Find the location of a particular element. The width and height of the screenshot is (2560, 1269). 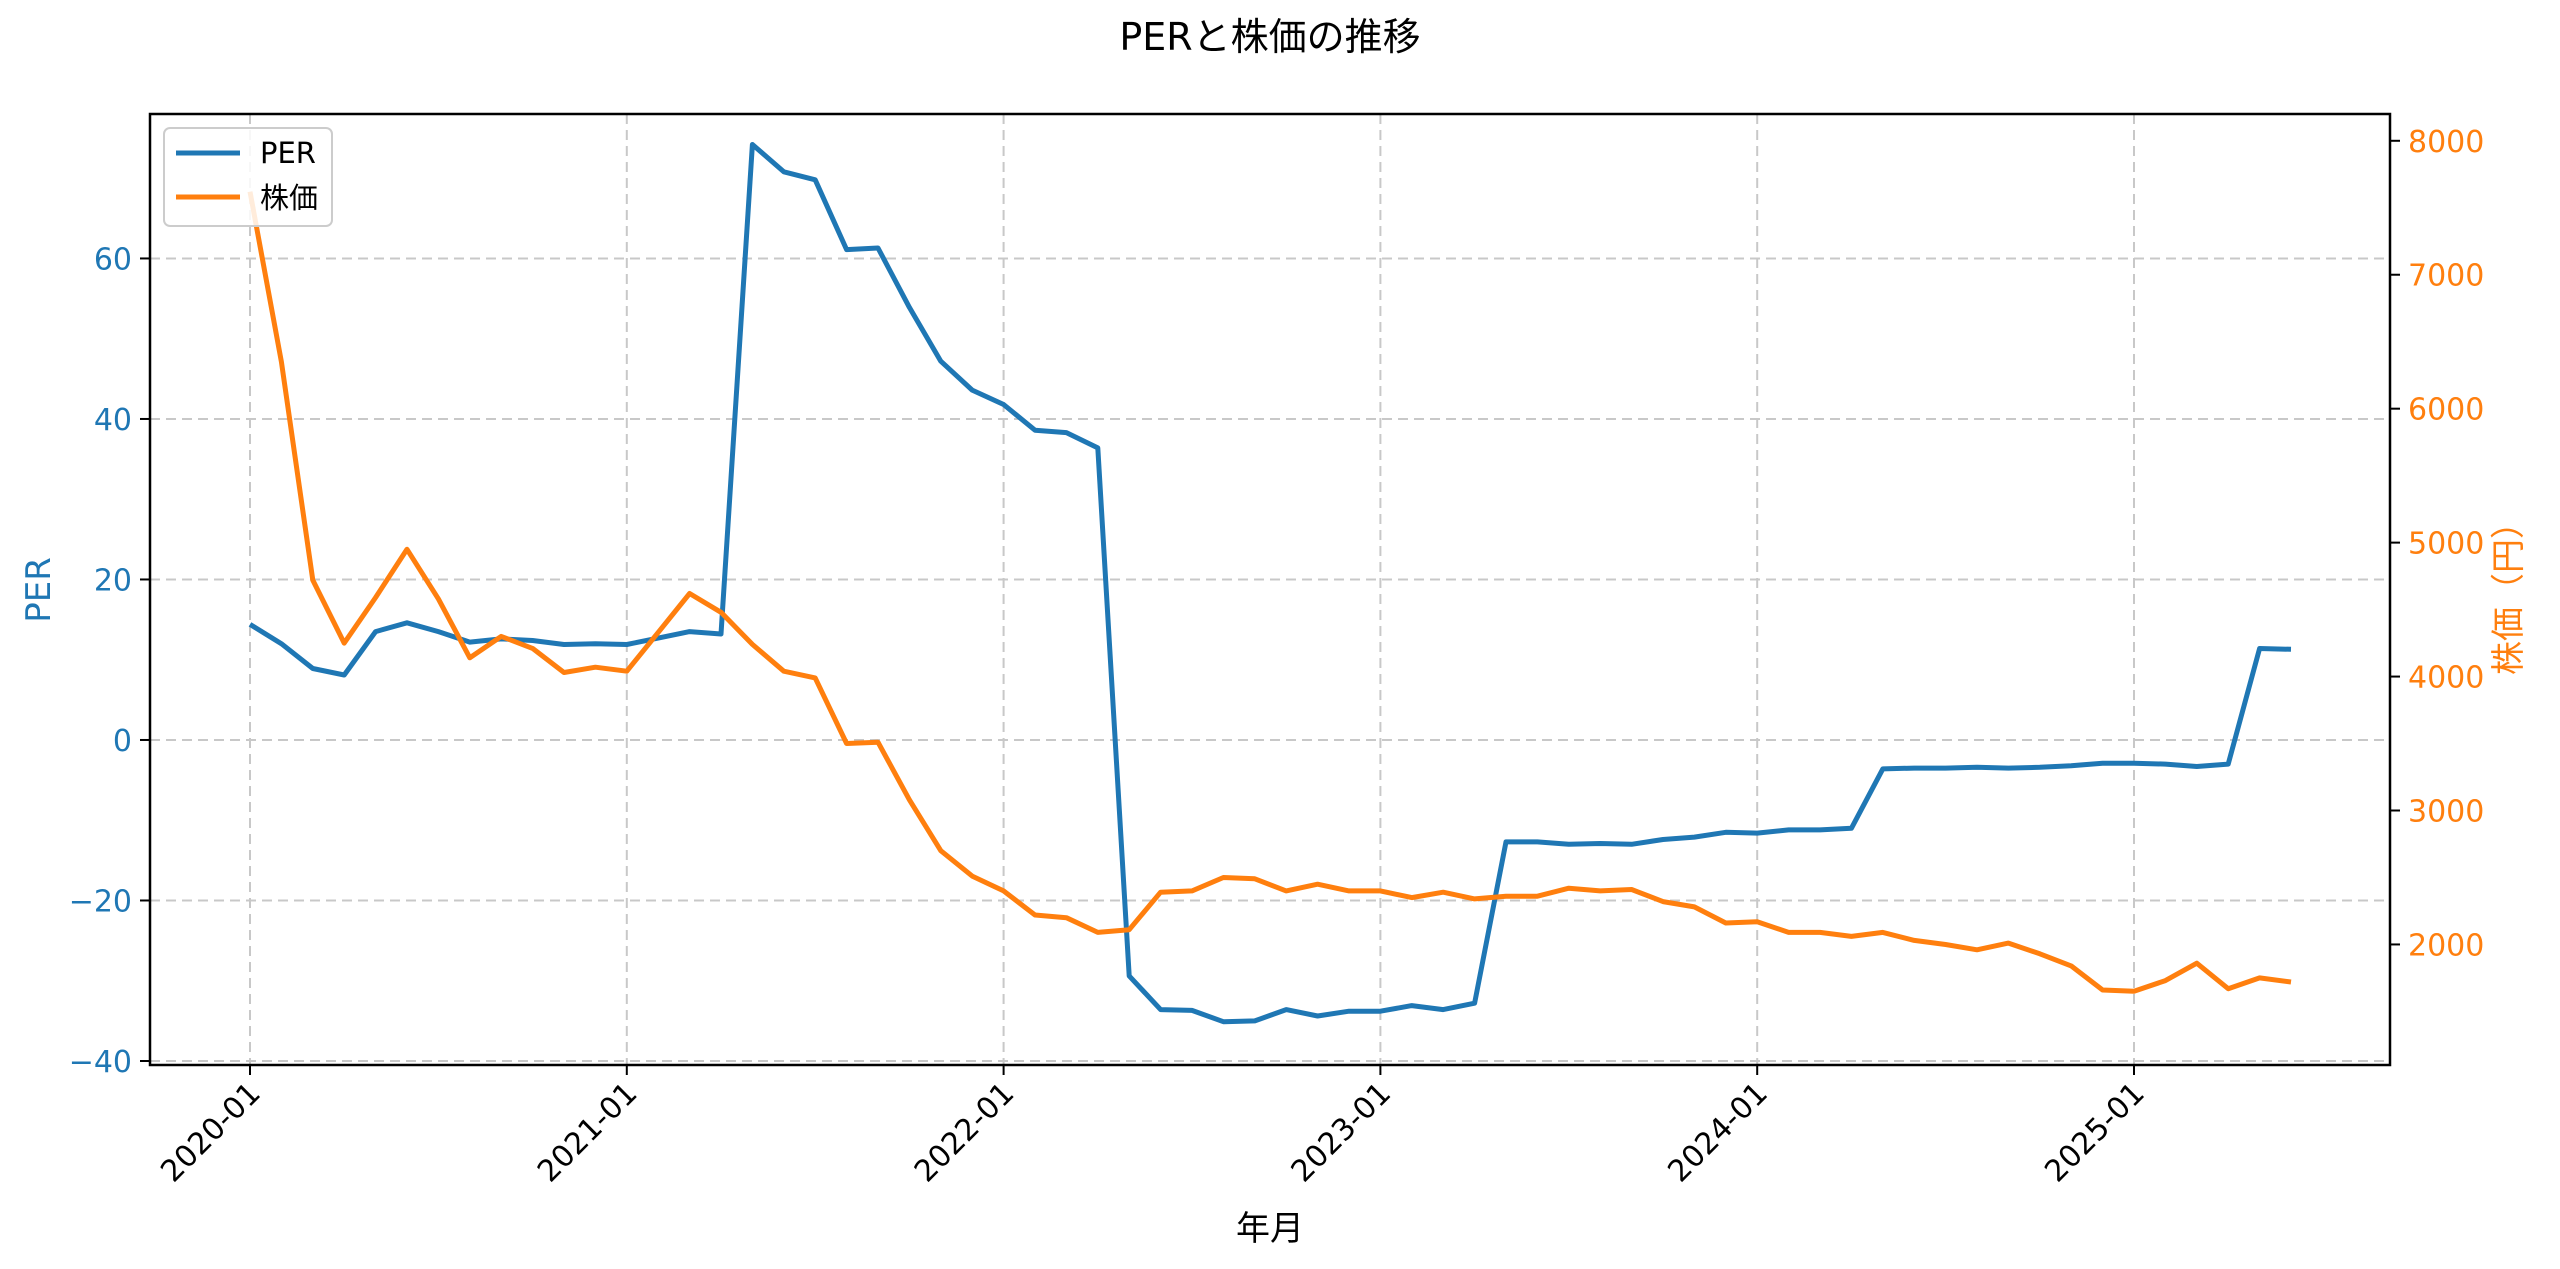

legend-label-price: 株価 is located at coordinates (289, 198).